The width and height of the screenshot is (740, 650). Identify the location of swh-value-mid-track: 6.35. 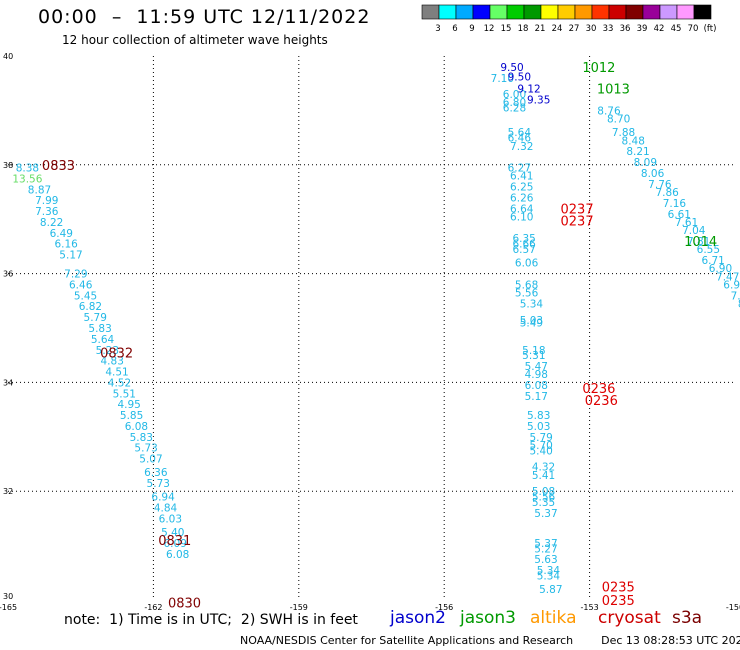
(523, 239).